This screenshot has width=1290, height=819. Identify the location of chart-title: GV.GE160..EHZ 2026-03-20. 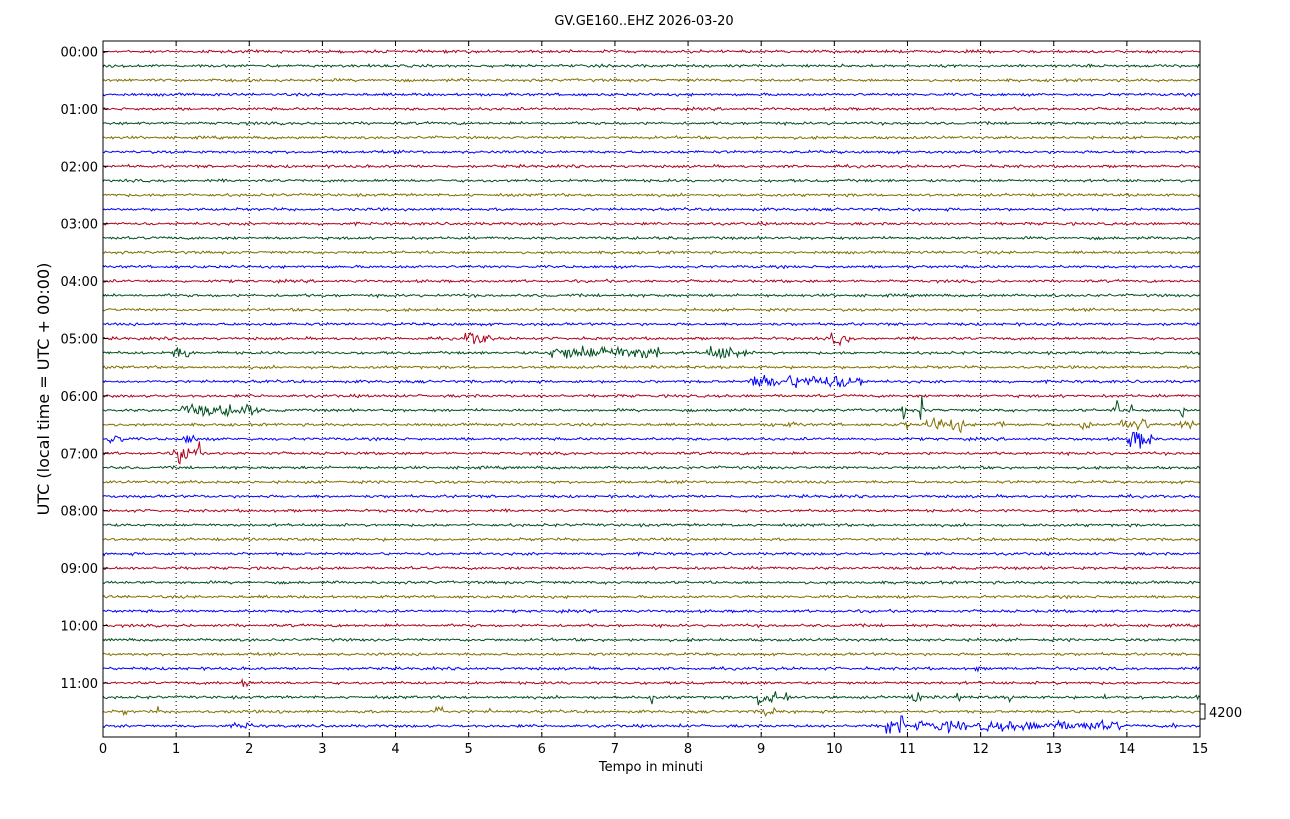
(643, 21).